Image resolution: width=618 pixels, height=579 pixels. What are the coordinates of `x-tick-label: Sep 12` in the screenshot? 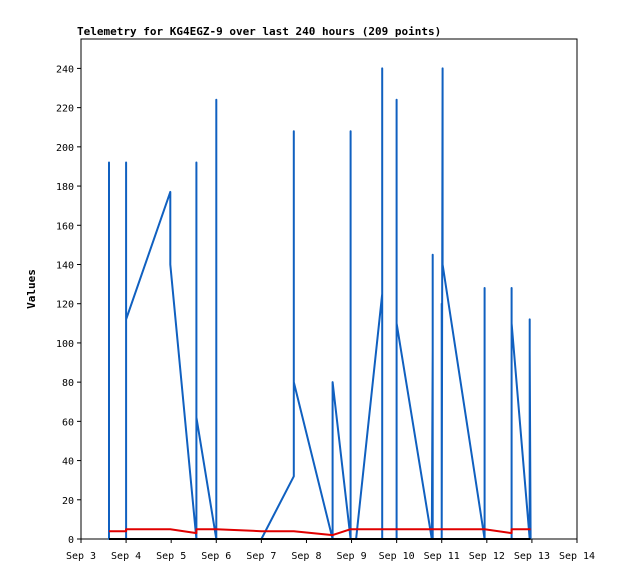 It's located at (487, 556).